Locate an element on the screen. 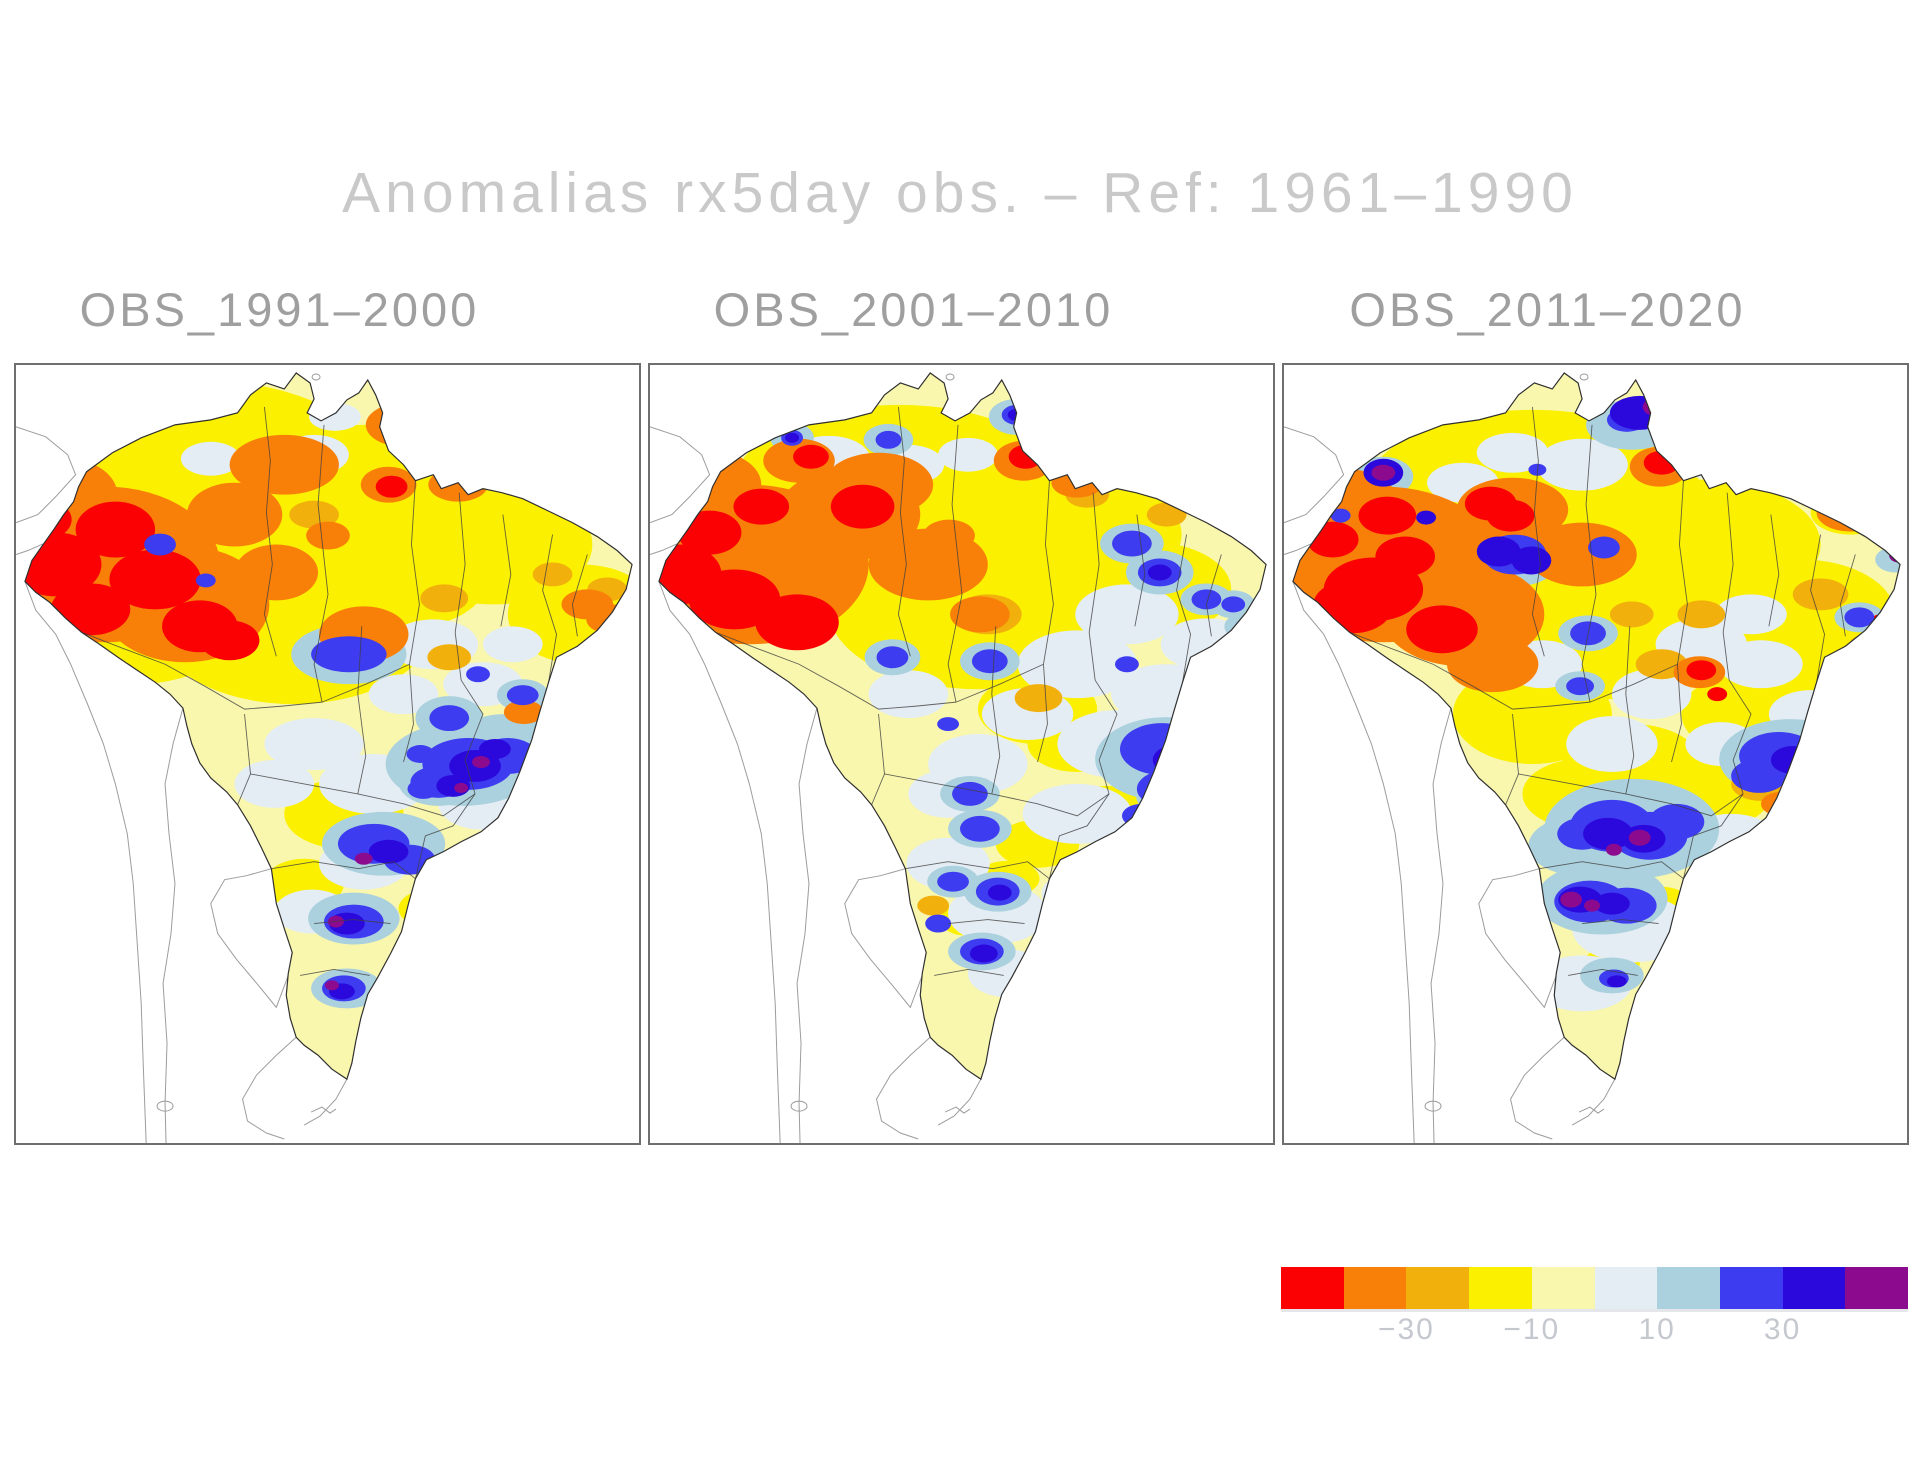  colorbar-tick-label: −30 is located at coordinates (1406, 1329).